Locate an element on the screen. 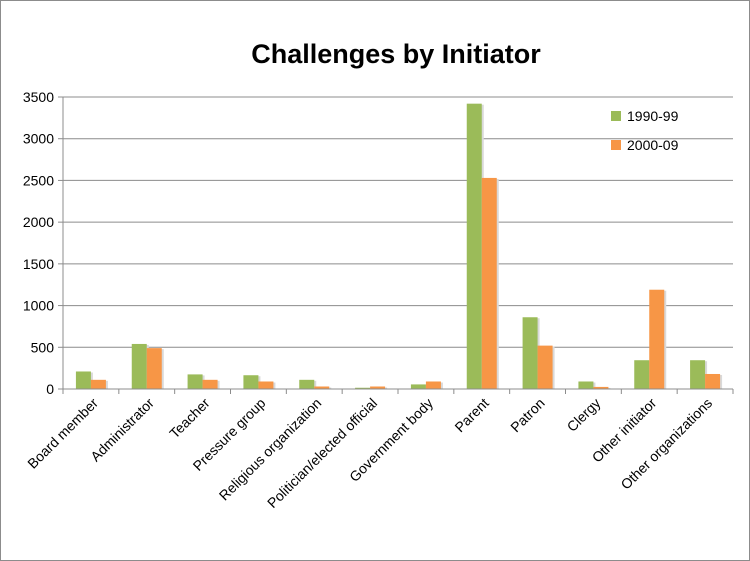 The width and height of the screenshot is (750, 561). y-tick-label: 500 is located at coordinates (43, 347).